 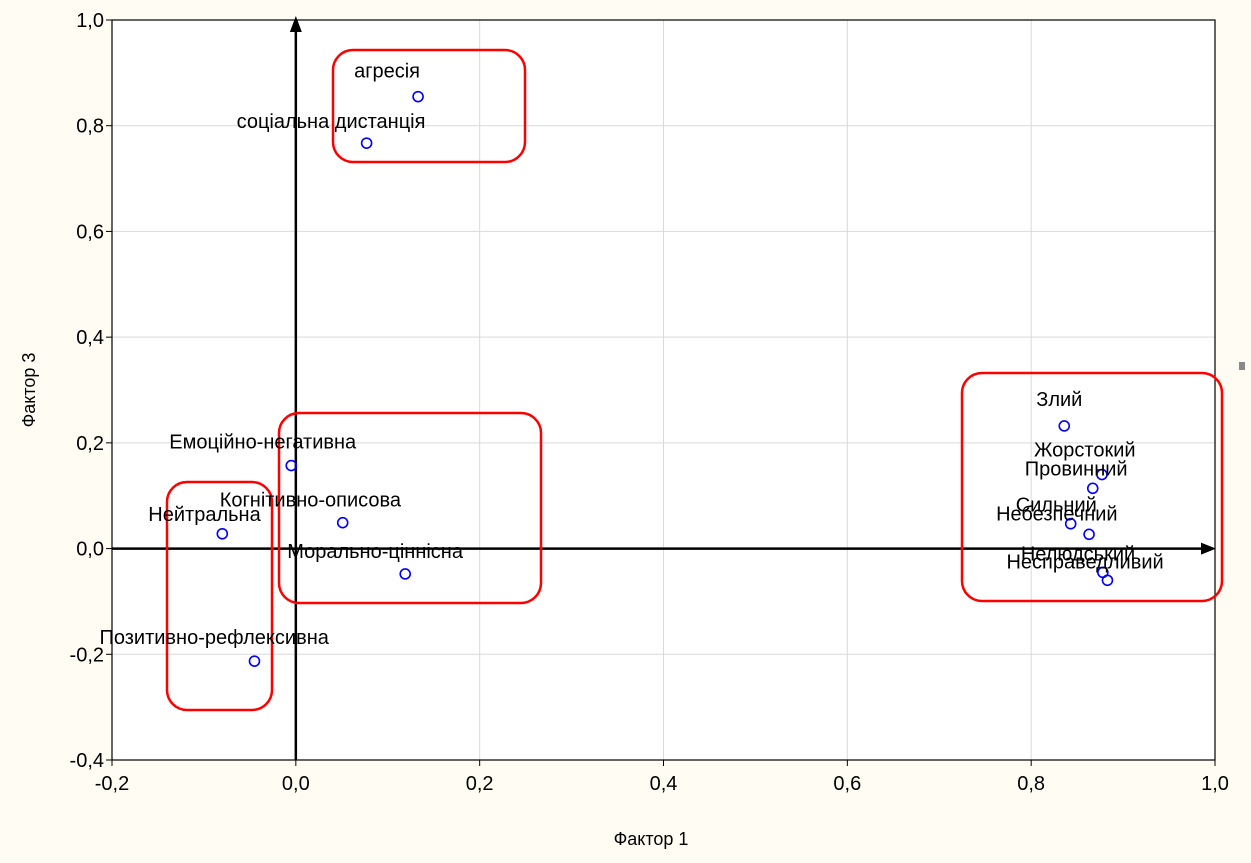 What do you see at coordinates (1078, 554) in the screenshot?
I see `point-label: Нелюдський` at bounding box center [1078, 554].